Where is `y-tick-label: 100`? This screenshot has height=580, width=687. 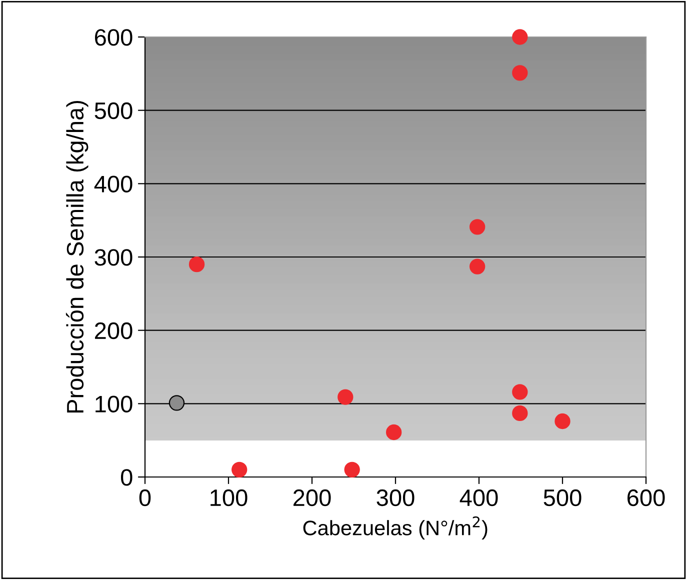 y-tick-label: 100 is located at coordinates (114, 404).